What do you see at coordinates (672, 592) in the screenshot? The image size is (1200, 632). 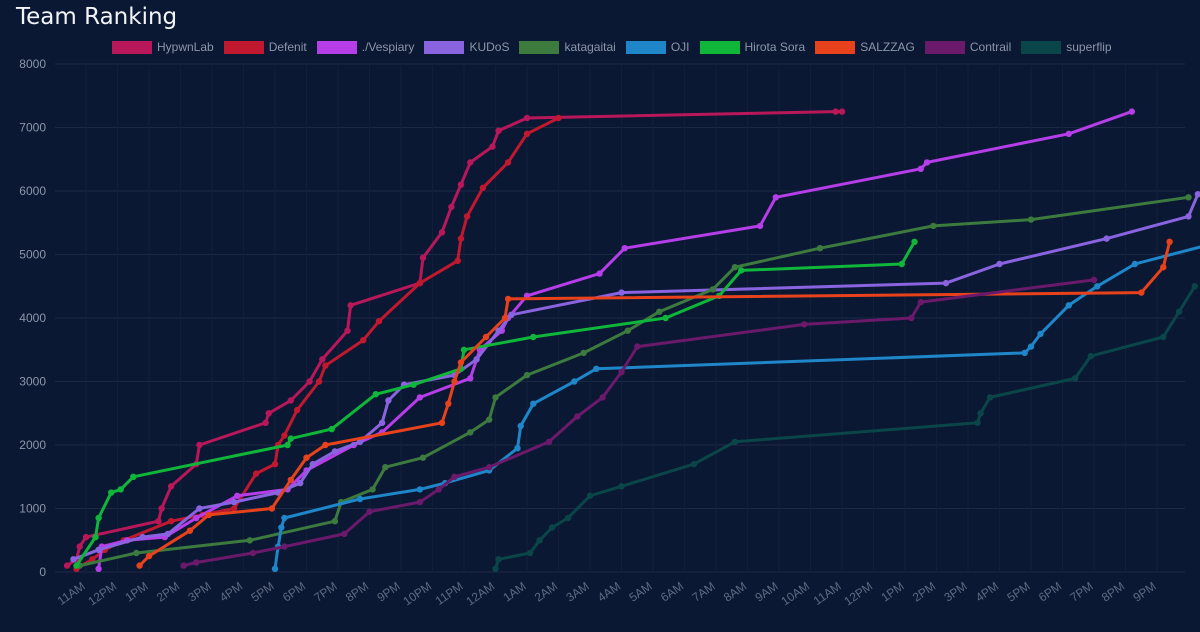 I see `x-tick-label: 6AM` at bounding box center [672, 592].